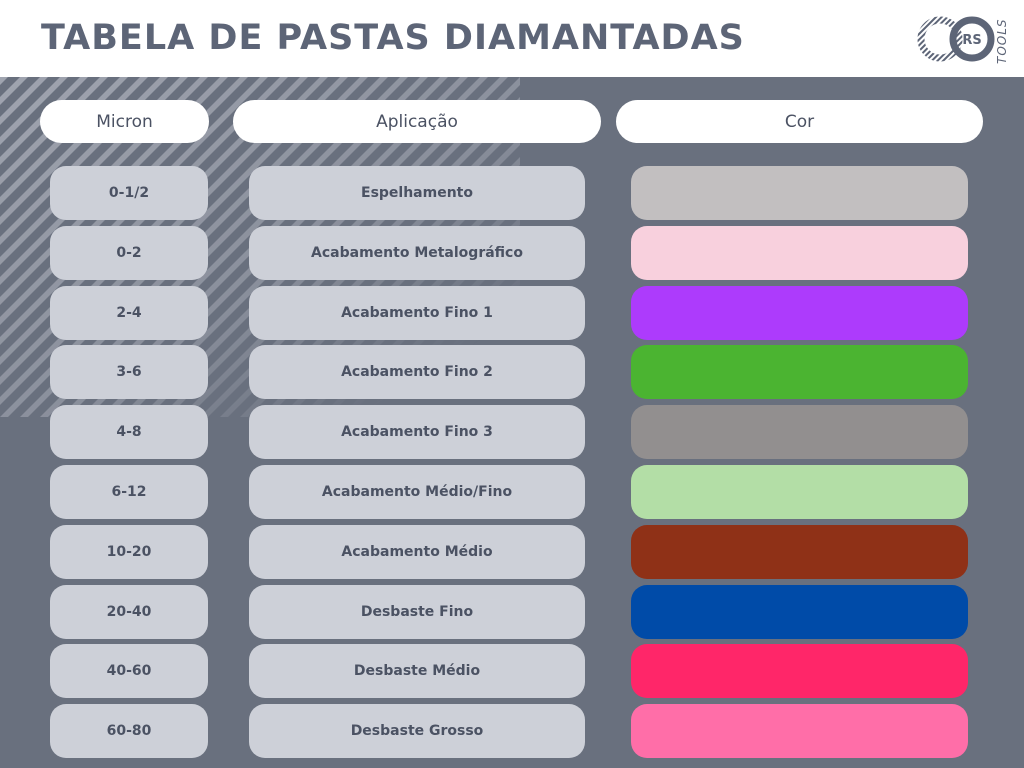 This screenshot has height=768, width=1024. What do you see at coordinates (129, 313) in the screenshot?
I see `micron-cell: 2-4` at bounding box center [129, 313].